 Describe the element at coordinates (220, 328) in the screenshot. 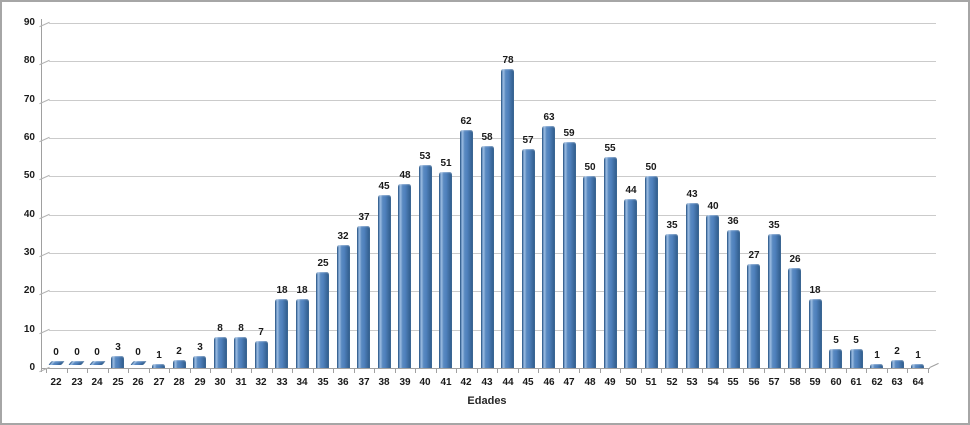

I see `bar-value-label: 8` at that location.